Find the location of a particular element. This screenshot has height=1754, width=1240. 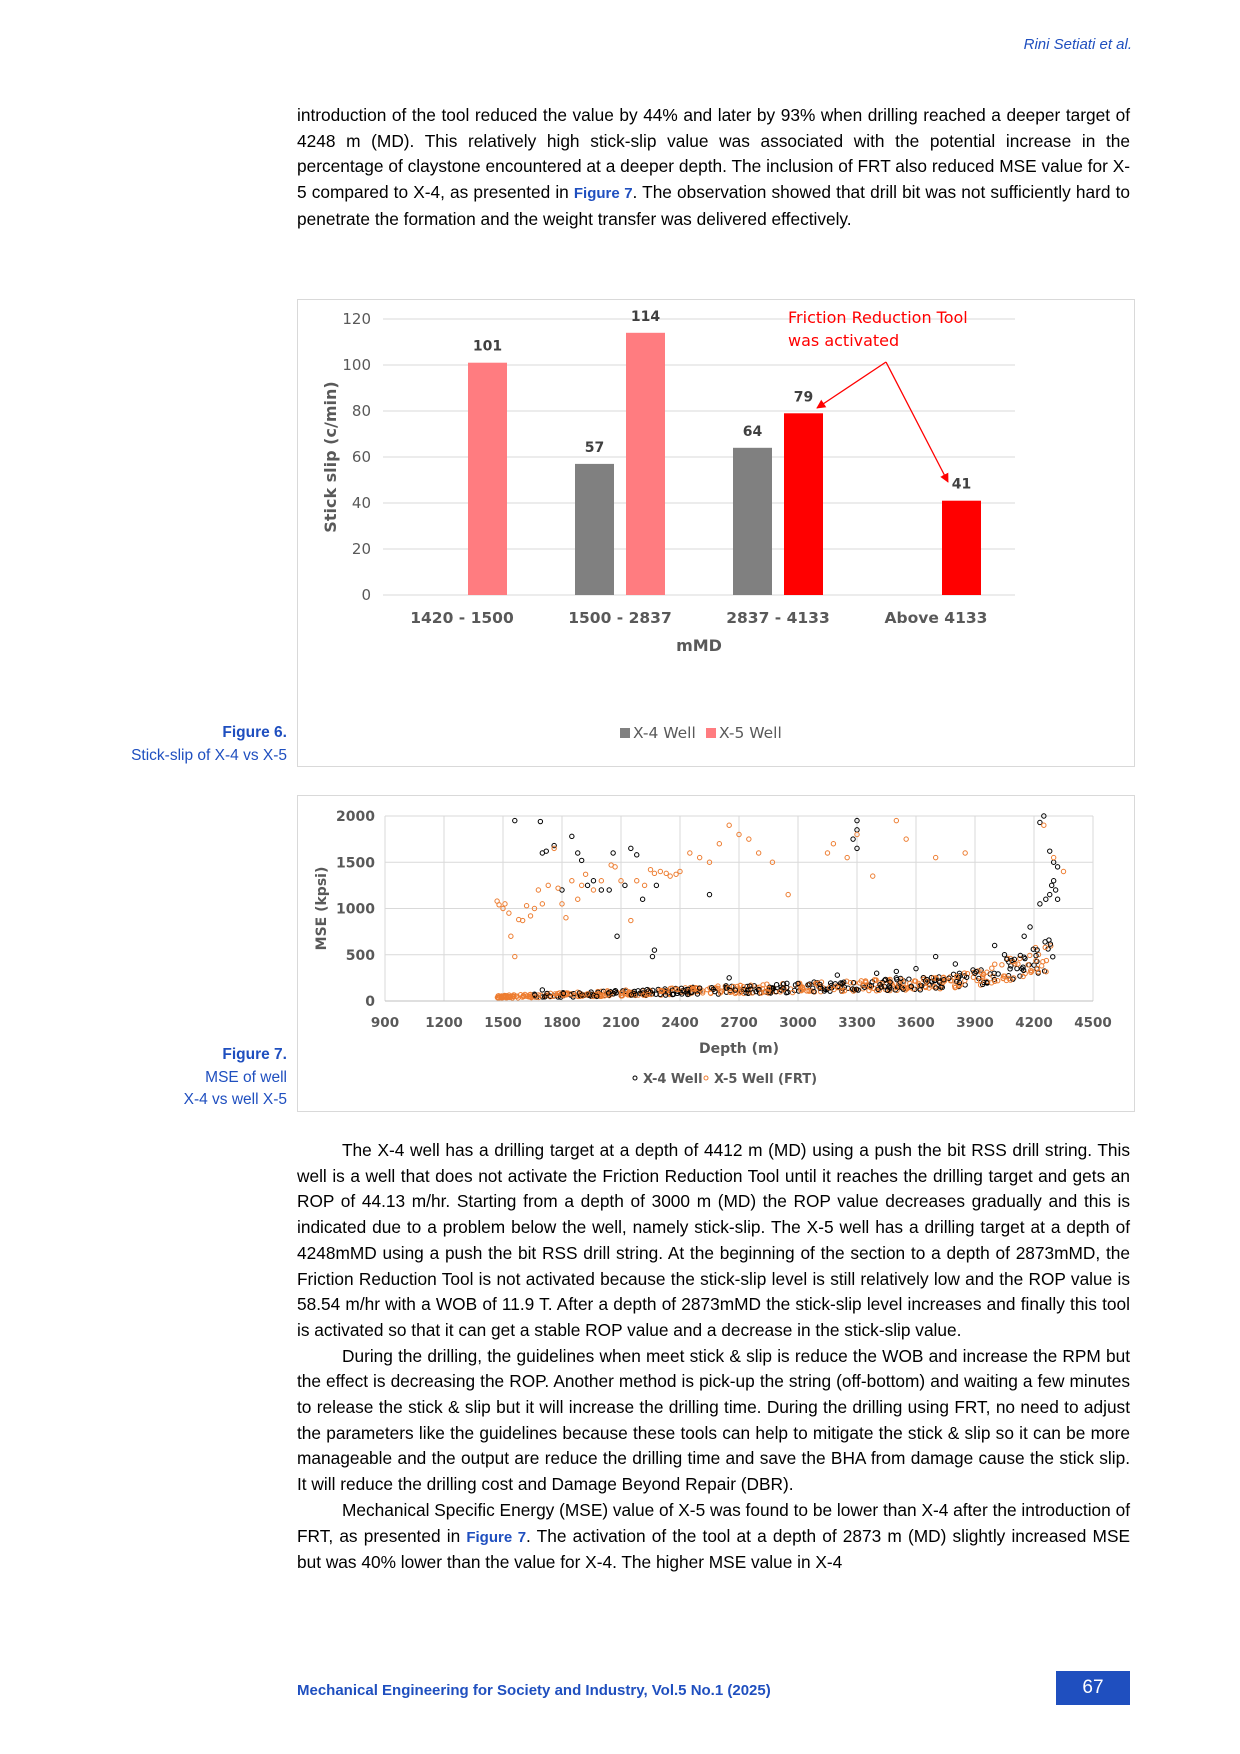

legend-marker-x5 is located at coordinates (706, 1078).